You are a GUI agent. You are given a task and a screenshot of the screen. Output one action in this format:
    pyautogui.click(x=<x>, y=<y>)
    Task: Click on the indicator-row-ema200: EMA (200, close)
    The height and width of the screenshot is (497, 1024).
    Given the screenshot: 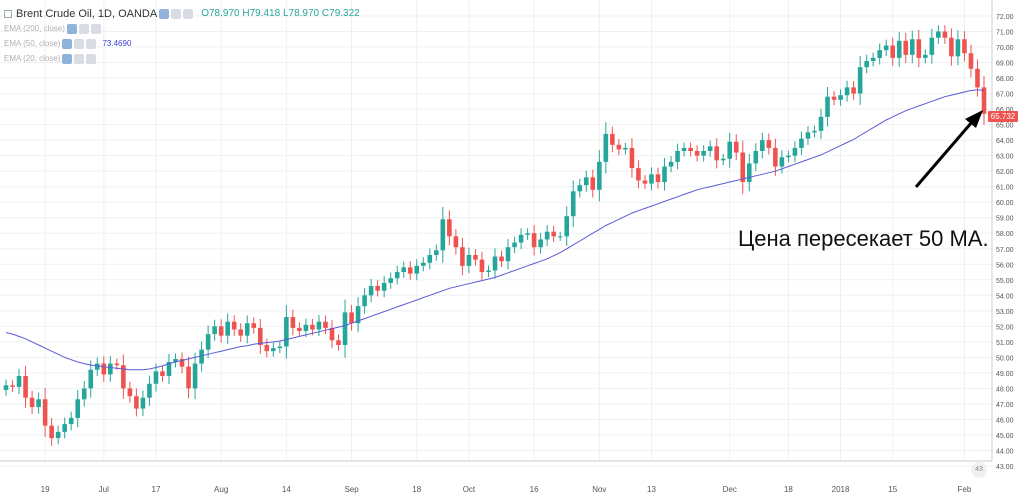 What is the action you would take?
    pyautogui.click(x=182, y=28)
    